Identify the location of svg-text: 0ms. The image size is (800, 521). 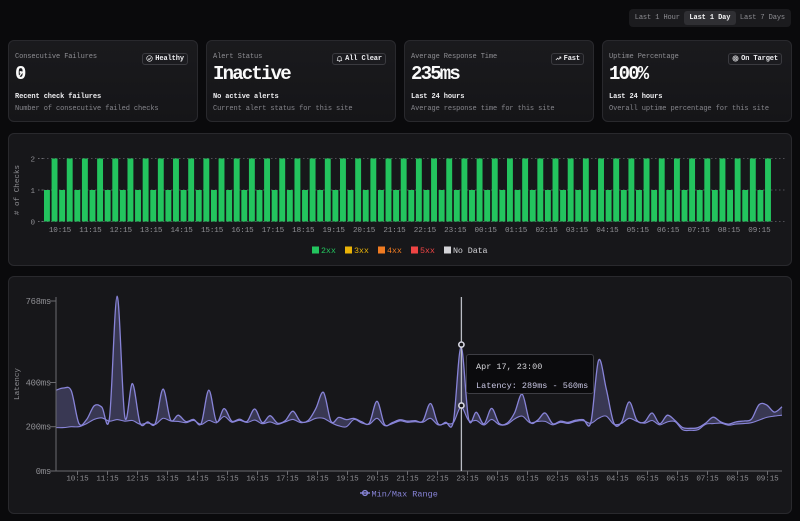
(43, 472).